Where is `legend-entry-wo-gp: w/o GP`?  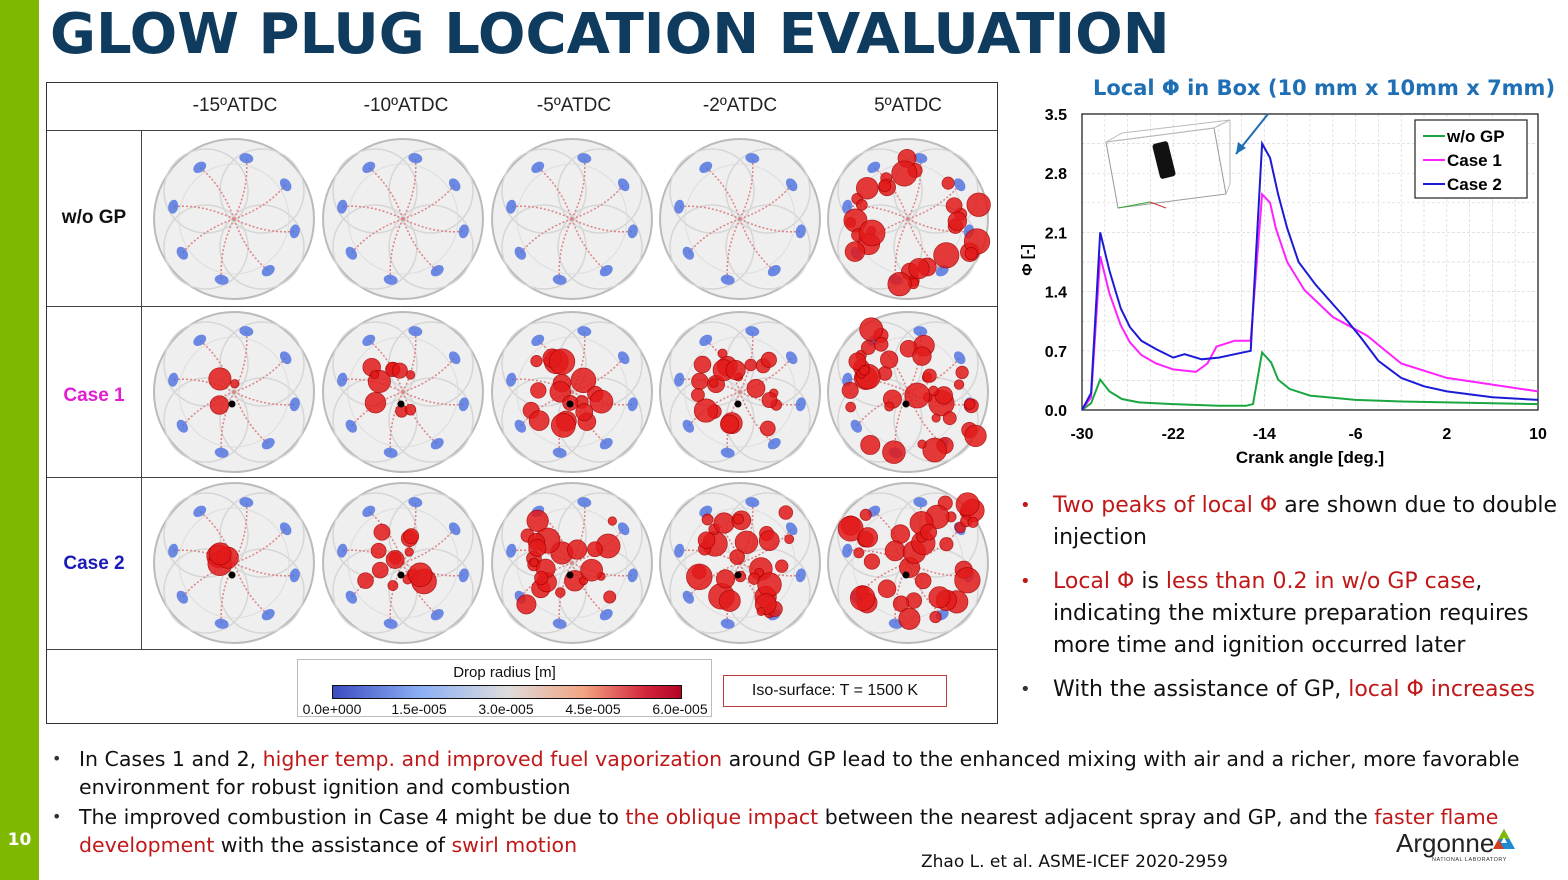
legend-entry-wo-gp: w/o GP is located at coordinates (1475, 136).